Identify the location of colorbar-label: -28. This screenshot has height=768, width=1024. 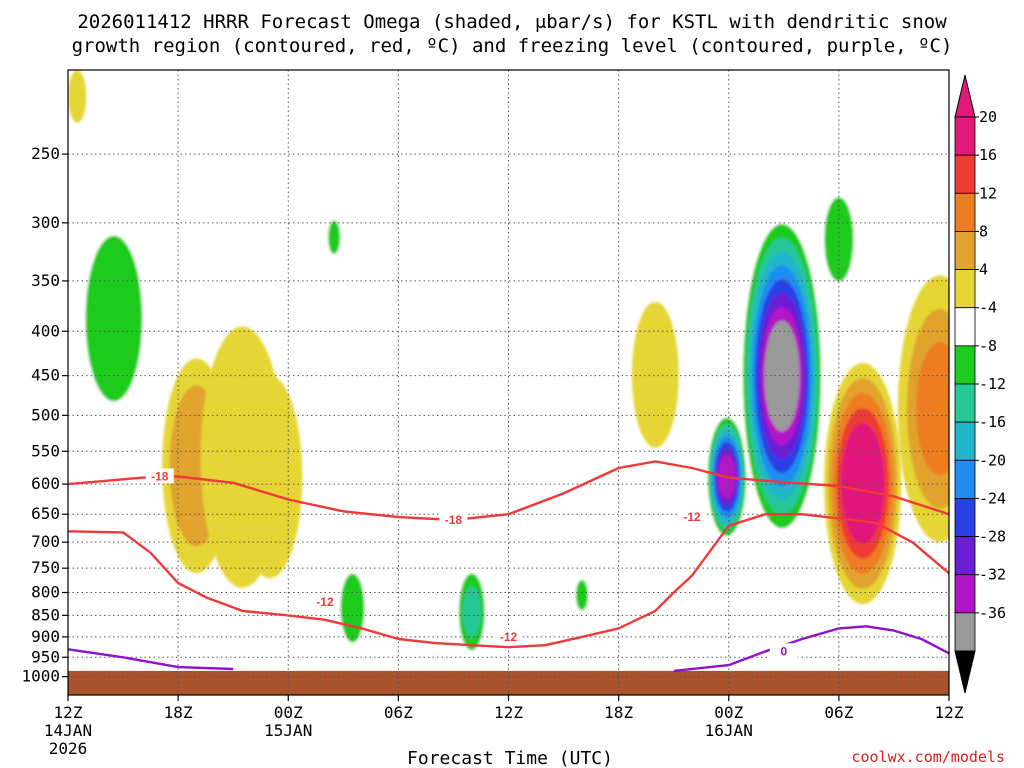
(992, 537).